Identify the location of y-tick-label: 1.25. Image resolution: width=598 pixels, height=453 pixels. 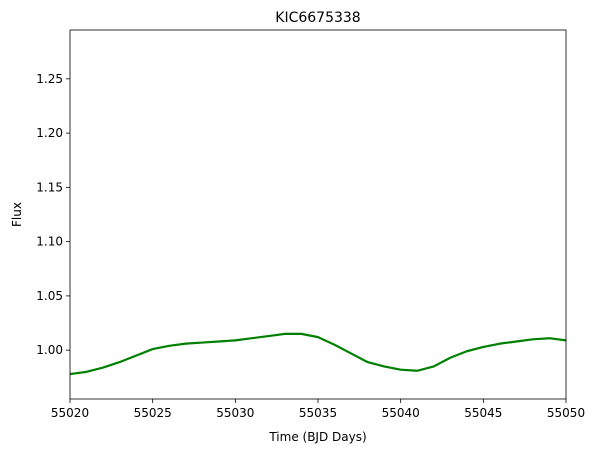
(49, 79).